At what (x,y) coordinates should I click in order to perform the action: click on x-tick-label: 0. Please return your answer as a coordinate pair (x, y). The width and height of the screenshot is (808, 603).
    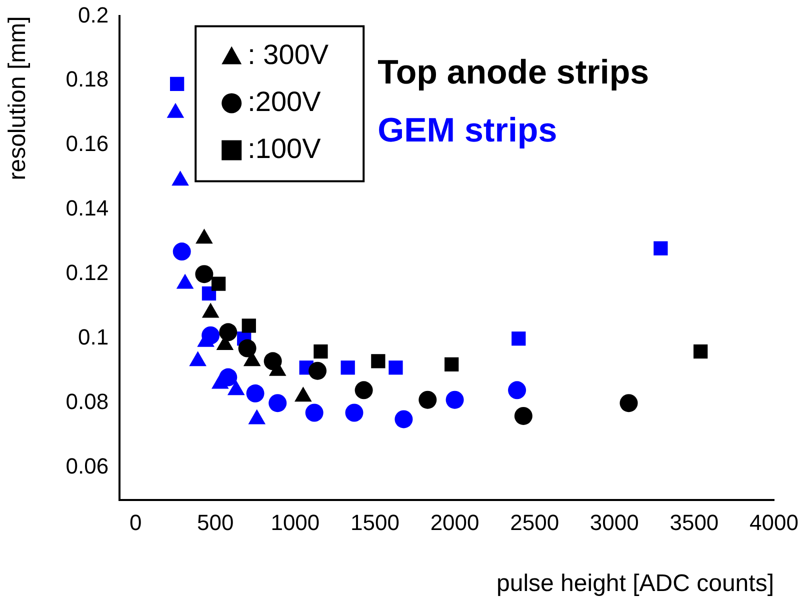
    Looking at the image, I should click on (135, 523).